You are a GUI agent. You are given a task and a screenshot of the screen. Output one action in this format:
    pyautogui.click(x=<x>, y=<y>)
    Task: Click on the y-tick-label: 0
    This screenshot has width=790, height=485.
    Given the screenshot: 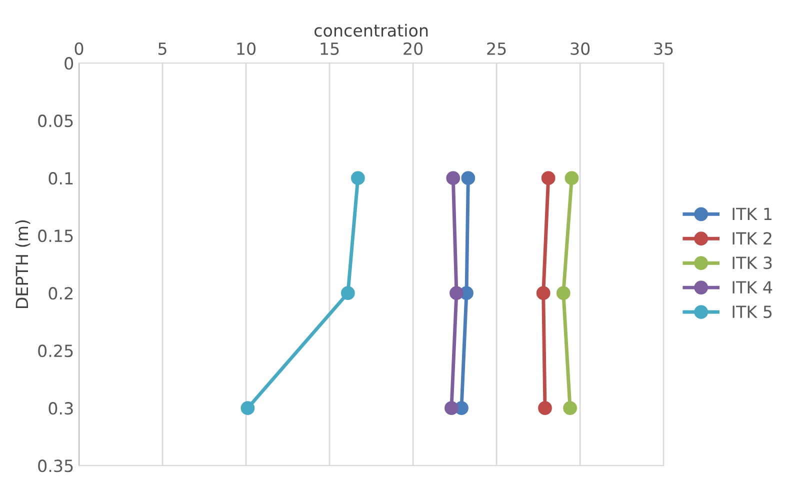 What is the action you would take?
    pyautogui.click(x=69, y=63)
    